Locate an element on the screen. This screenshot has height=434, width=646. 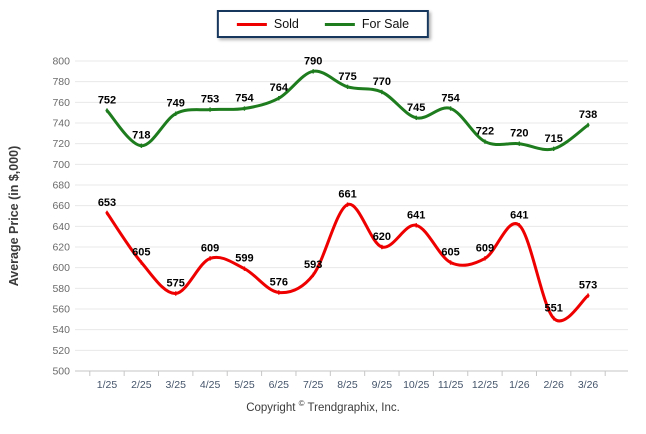
y-tick-label: 800 is located at coordinates (61, 62).